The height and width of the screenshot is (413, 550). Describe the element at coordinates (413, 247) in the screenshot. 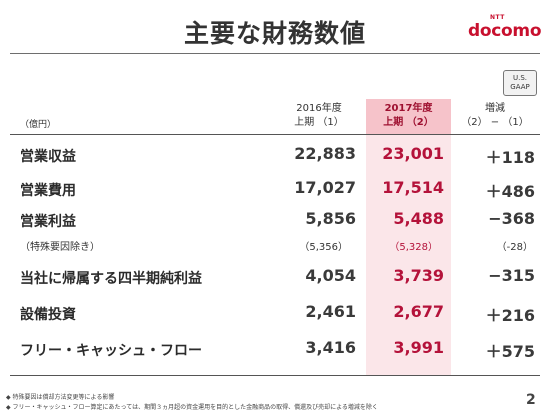

I see `value-2017-excluding-special-factors: （5,328）` at that location.